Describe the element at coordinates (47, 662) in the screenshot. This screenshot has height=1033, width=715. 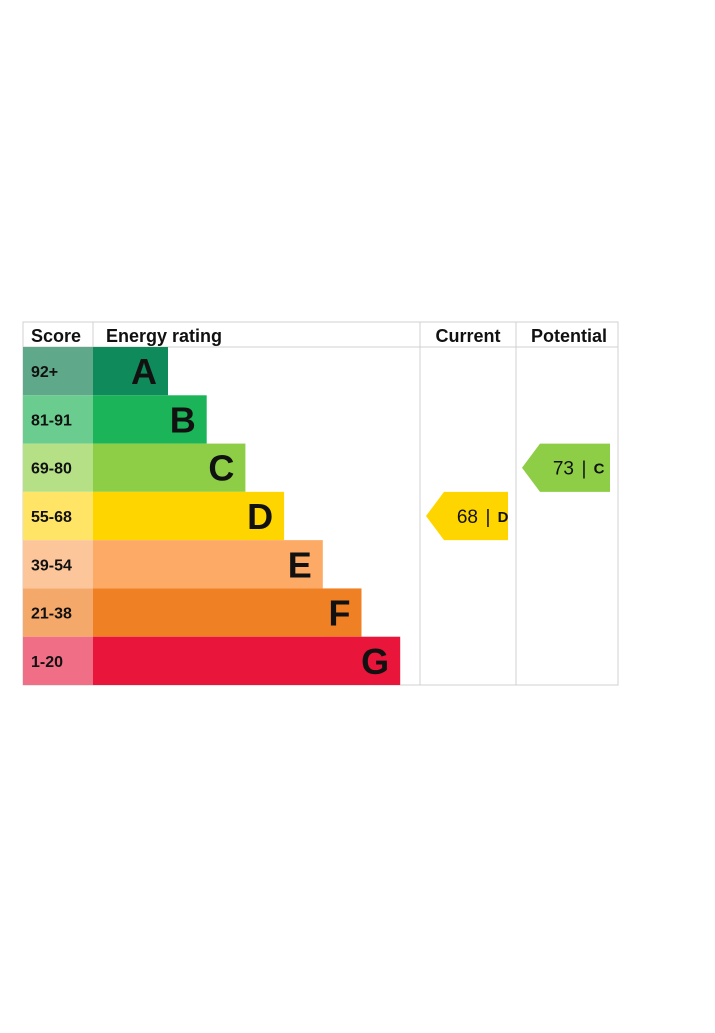
I see `score-range-label: 1-20` at that location.